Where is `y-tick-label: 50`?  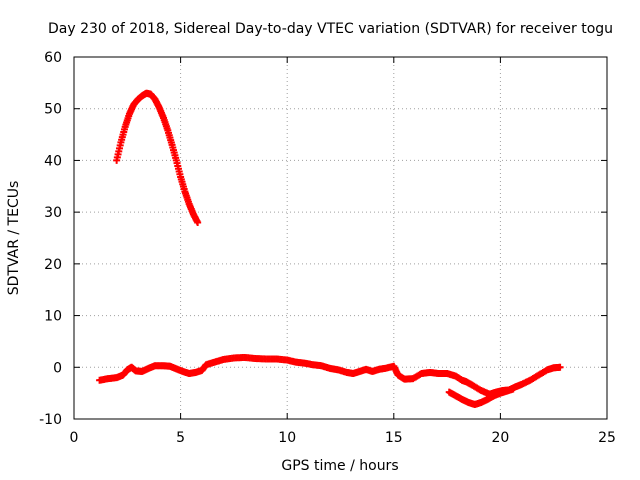
y-tick-label: 50 is located at coordinates (53, 110).